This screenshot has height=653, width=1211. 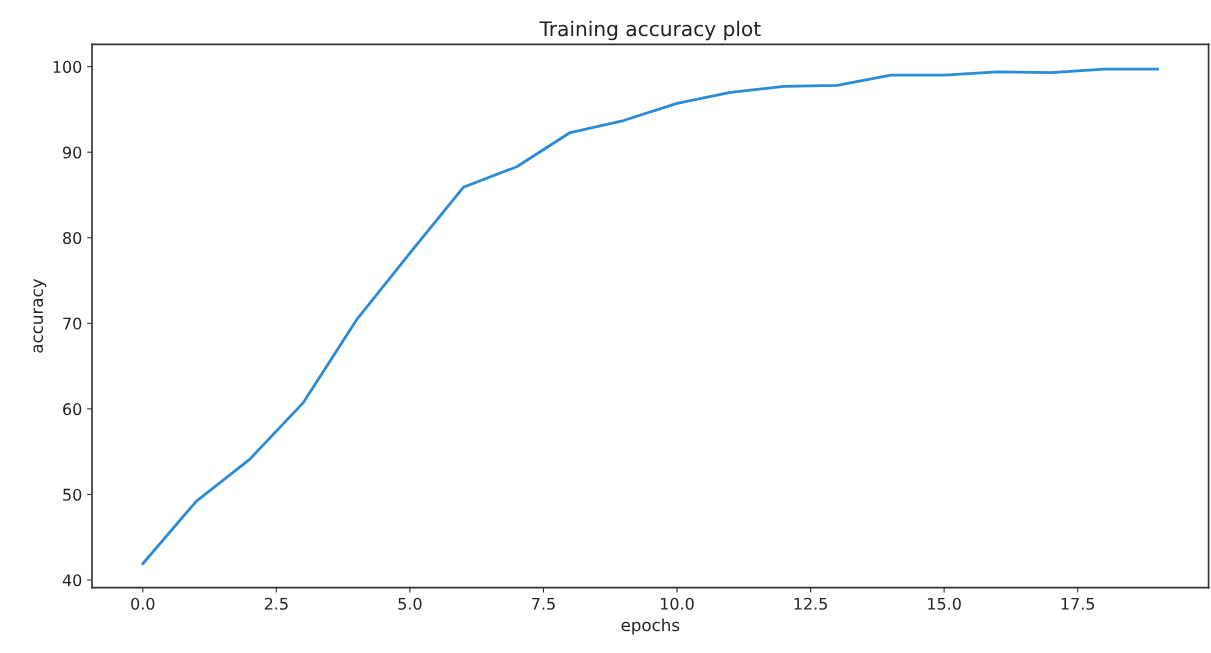 What do you see at coordinates (72, 409) in the screenshot?
I see `y-tick-label: 60` at bounding box center [72, 409].